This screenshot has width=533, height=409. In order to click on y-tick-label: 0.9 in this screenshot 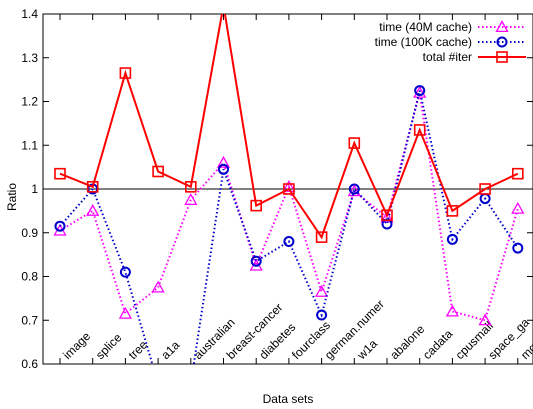, I will do `click(29, 233)`.